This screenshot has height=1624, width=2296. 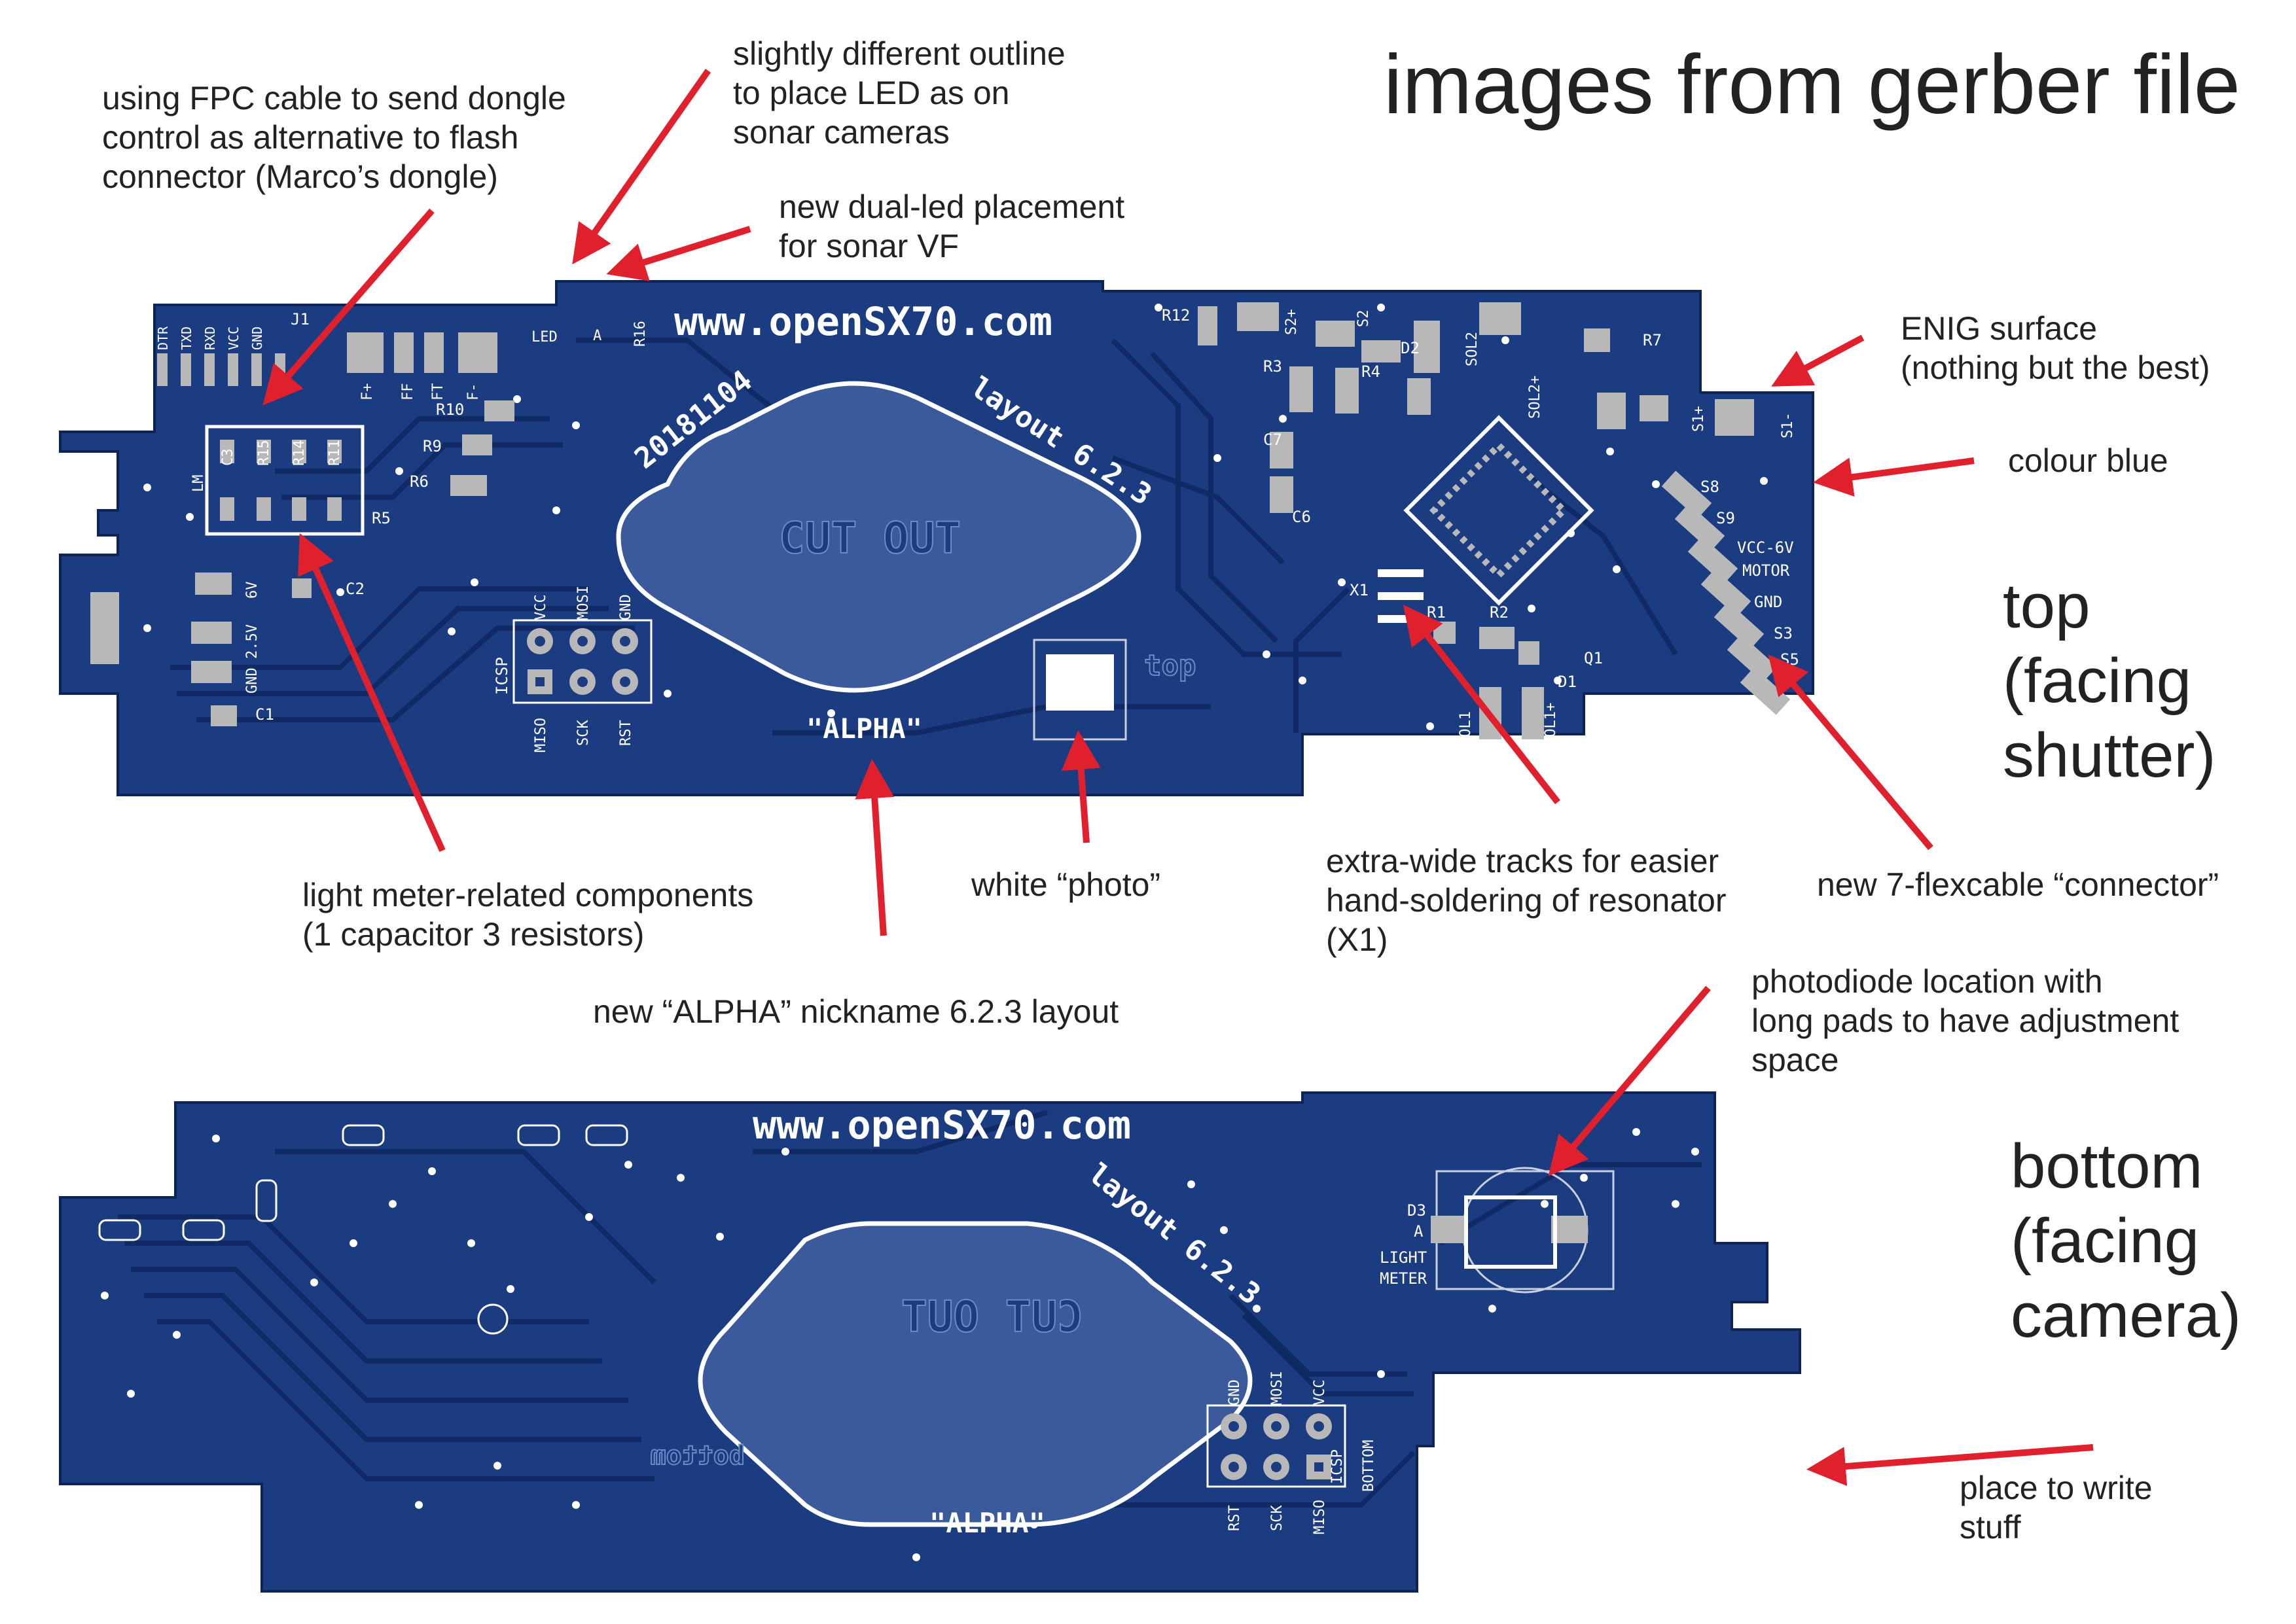 What do you see at coordinates (641, 167) in the screenshot?
I see `arrow-outline` at bounding box center [641, 167].